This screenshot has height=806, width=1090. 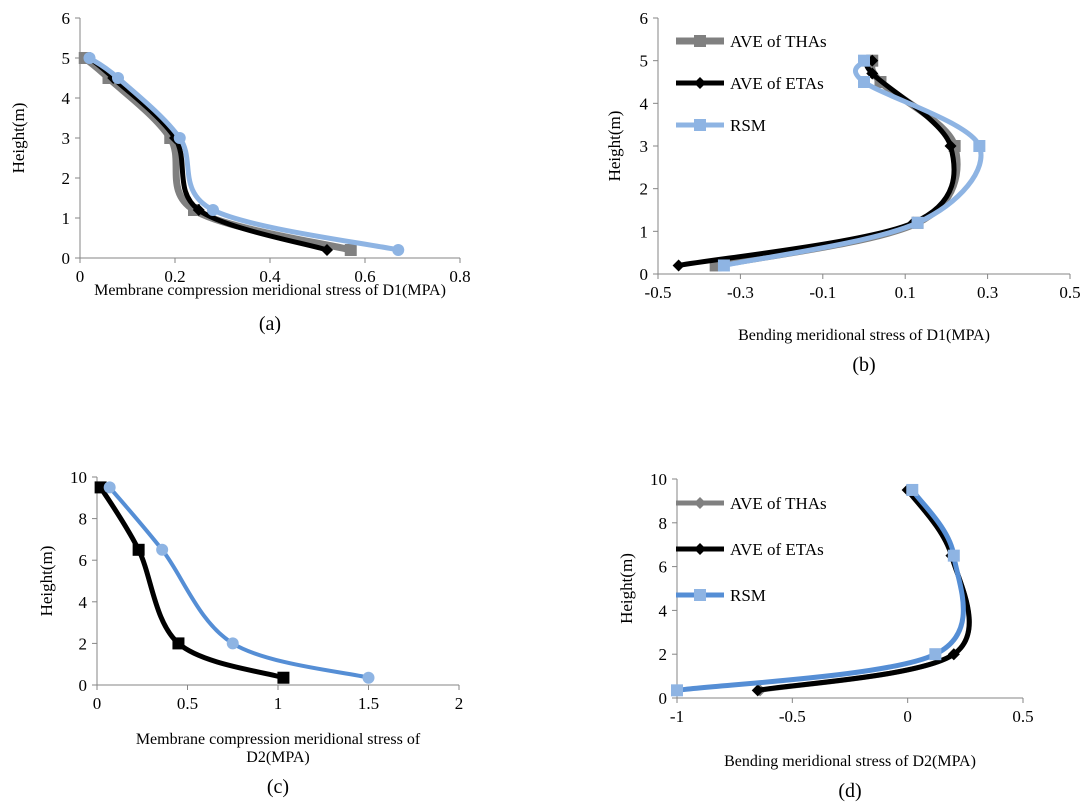 I want to click on x-axis-label: Bending meridional stress of D1(MPA), so click(x=864, y=335).